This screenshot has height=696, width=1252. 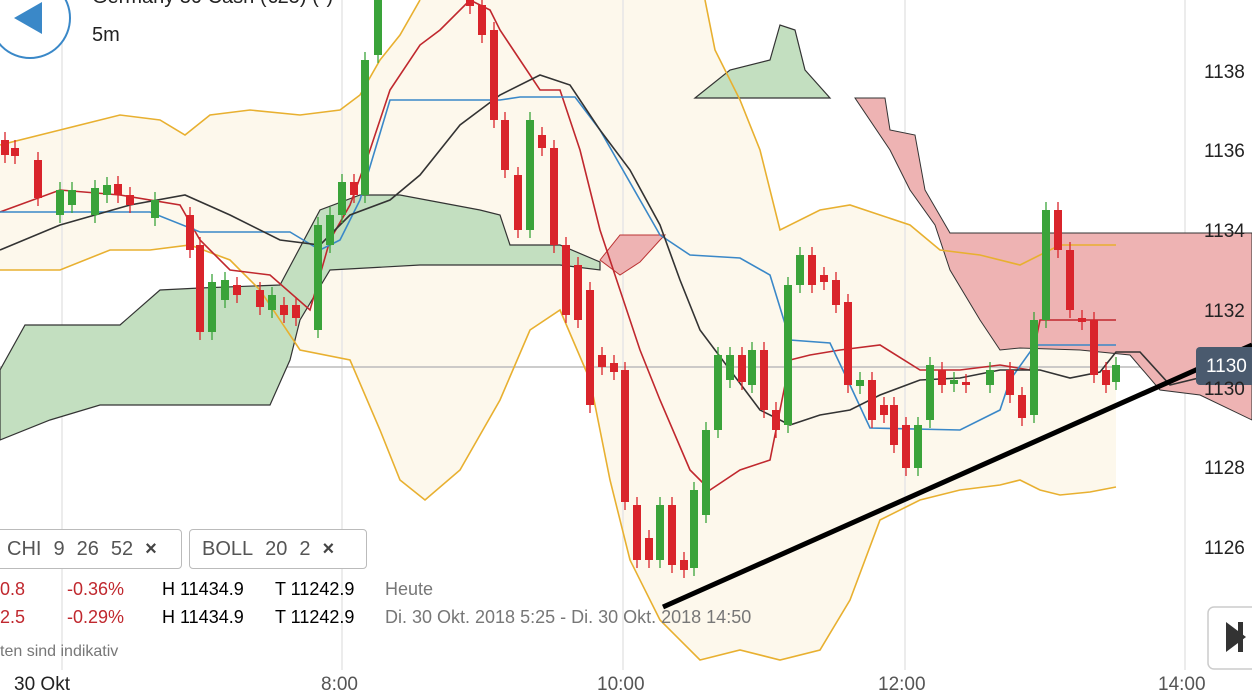 I want to click on indicator-chip: CHI 9 26 52 ×, so click(x=91, y=549).